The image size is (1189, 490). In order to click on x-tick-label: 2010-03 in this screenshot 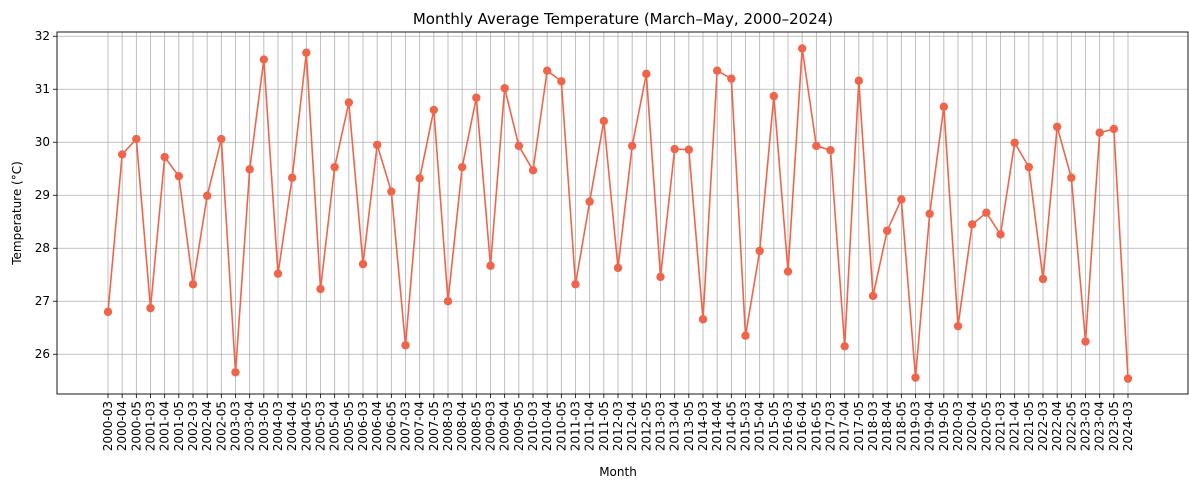, I will do `click(533, 426)`.